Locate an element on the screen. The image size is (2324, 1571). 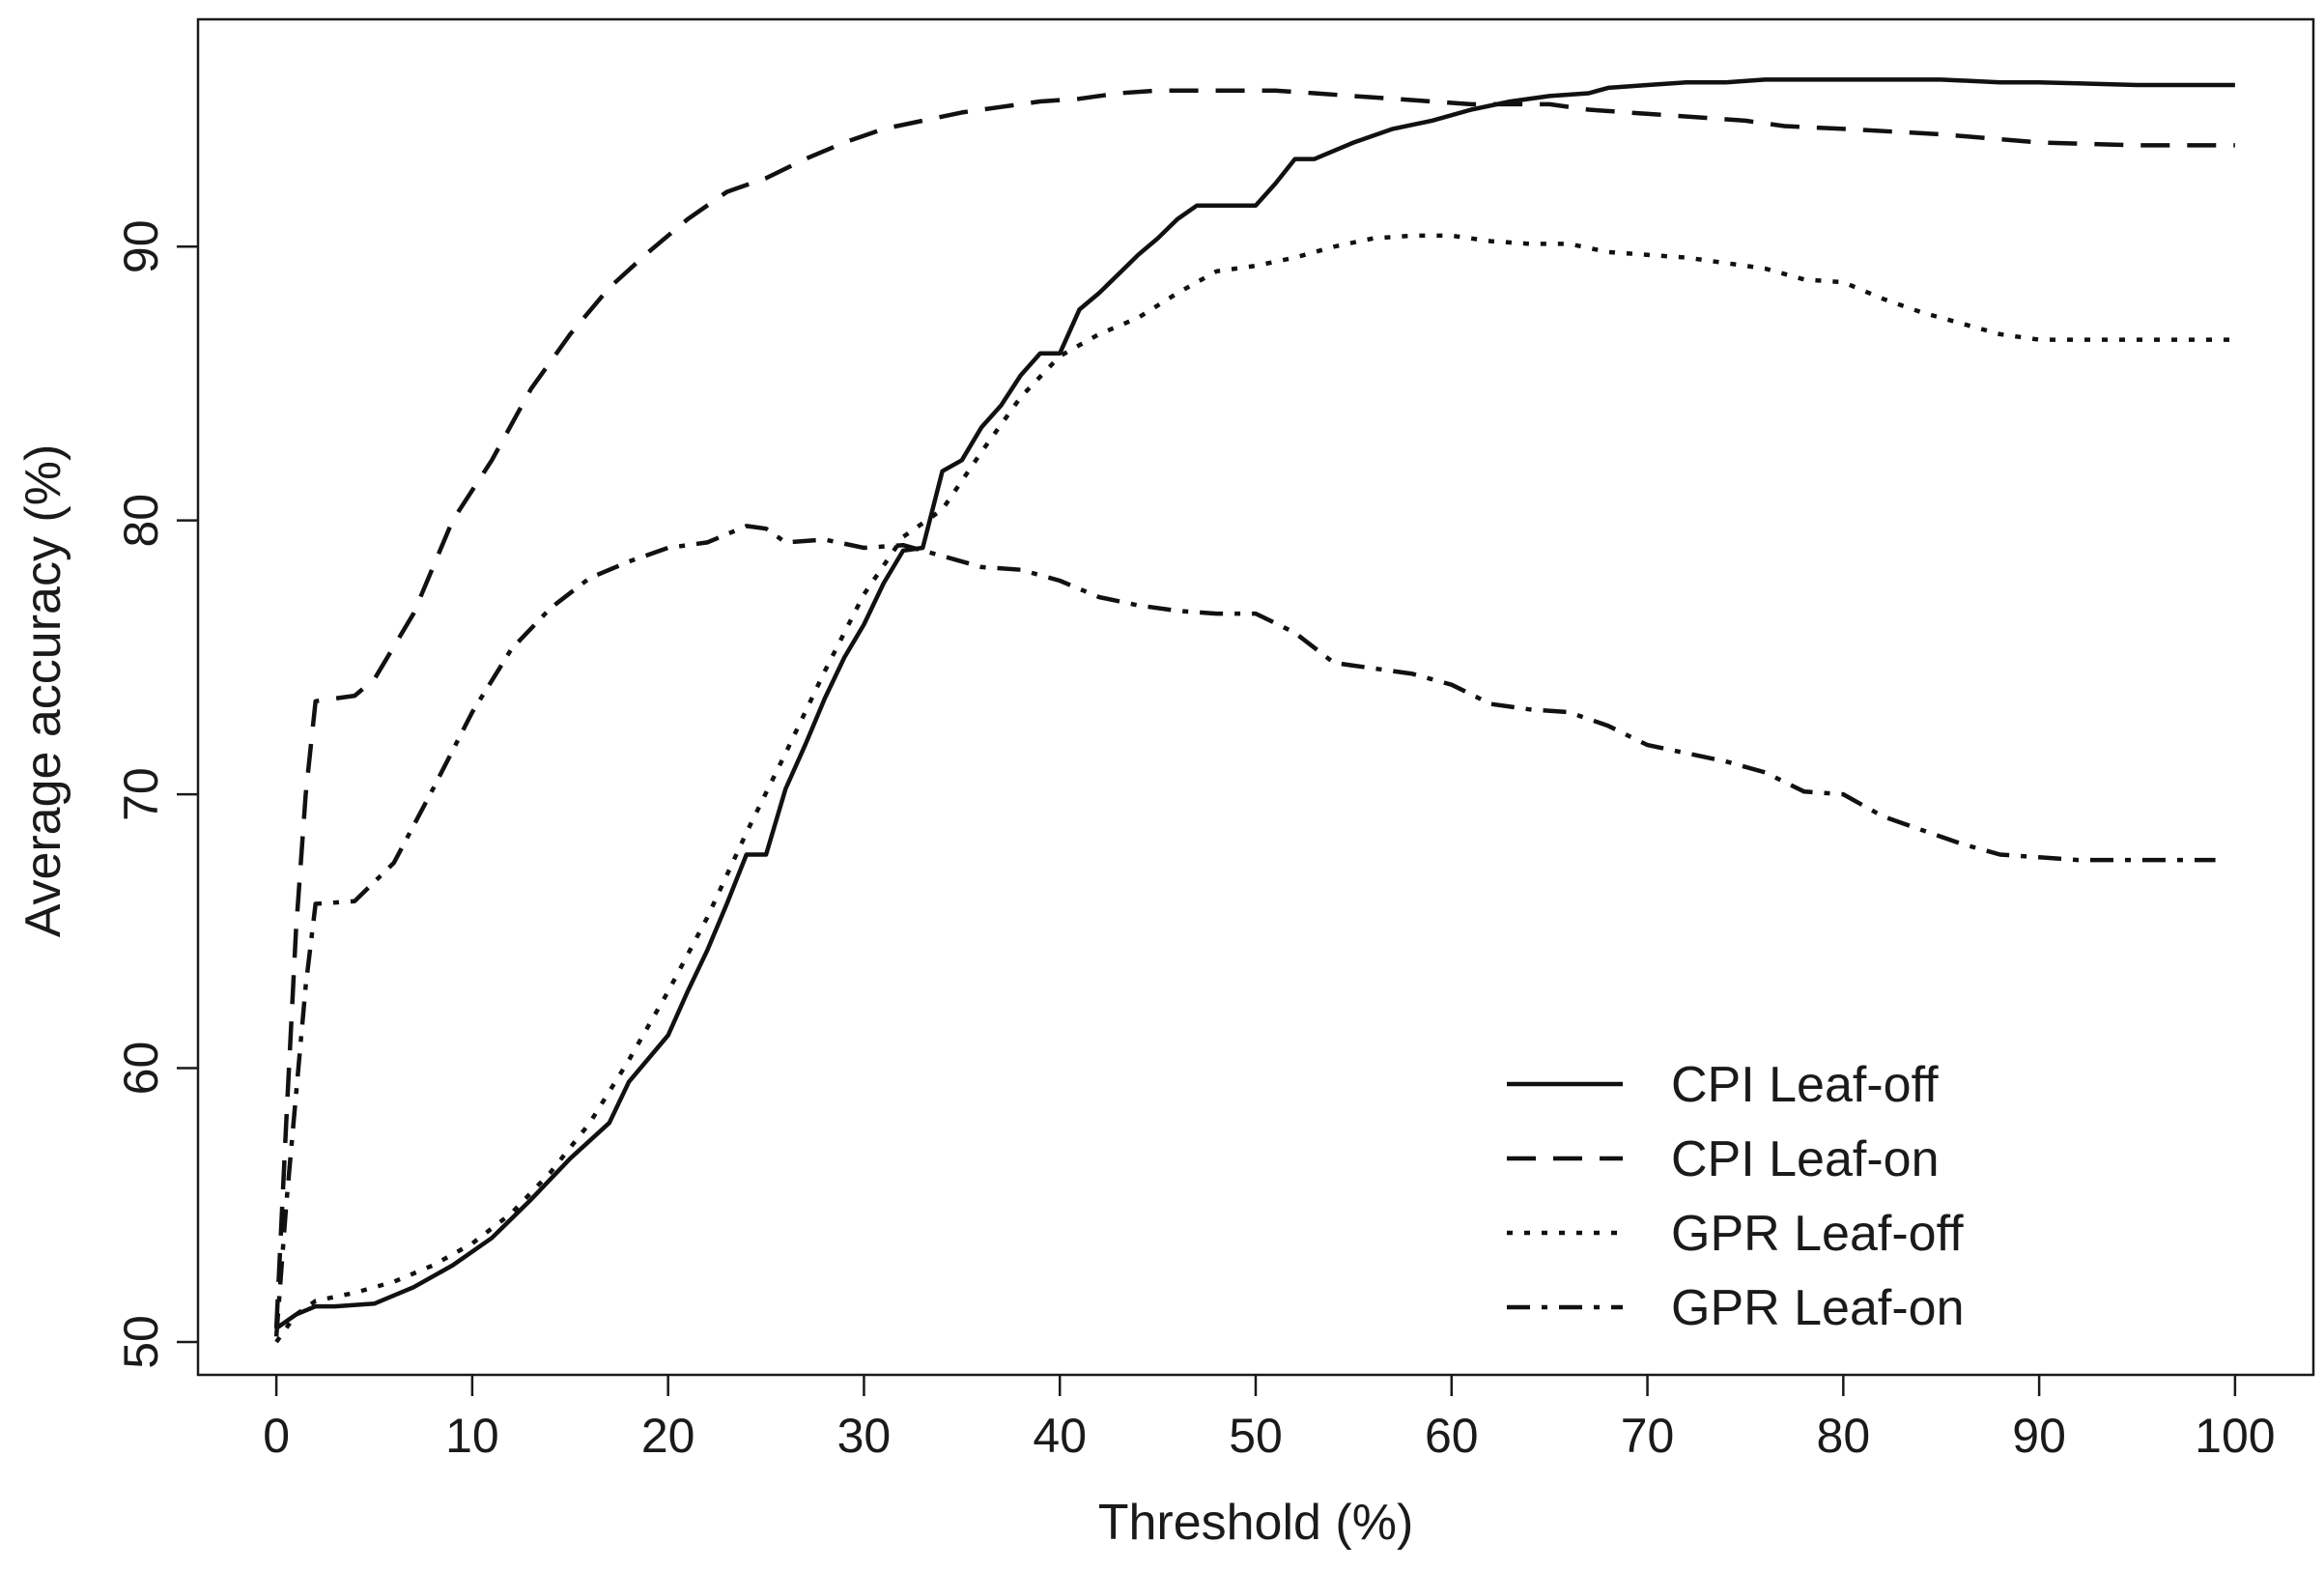
x-tick-label: 10 is located at coordinates (472, 1436).